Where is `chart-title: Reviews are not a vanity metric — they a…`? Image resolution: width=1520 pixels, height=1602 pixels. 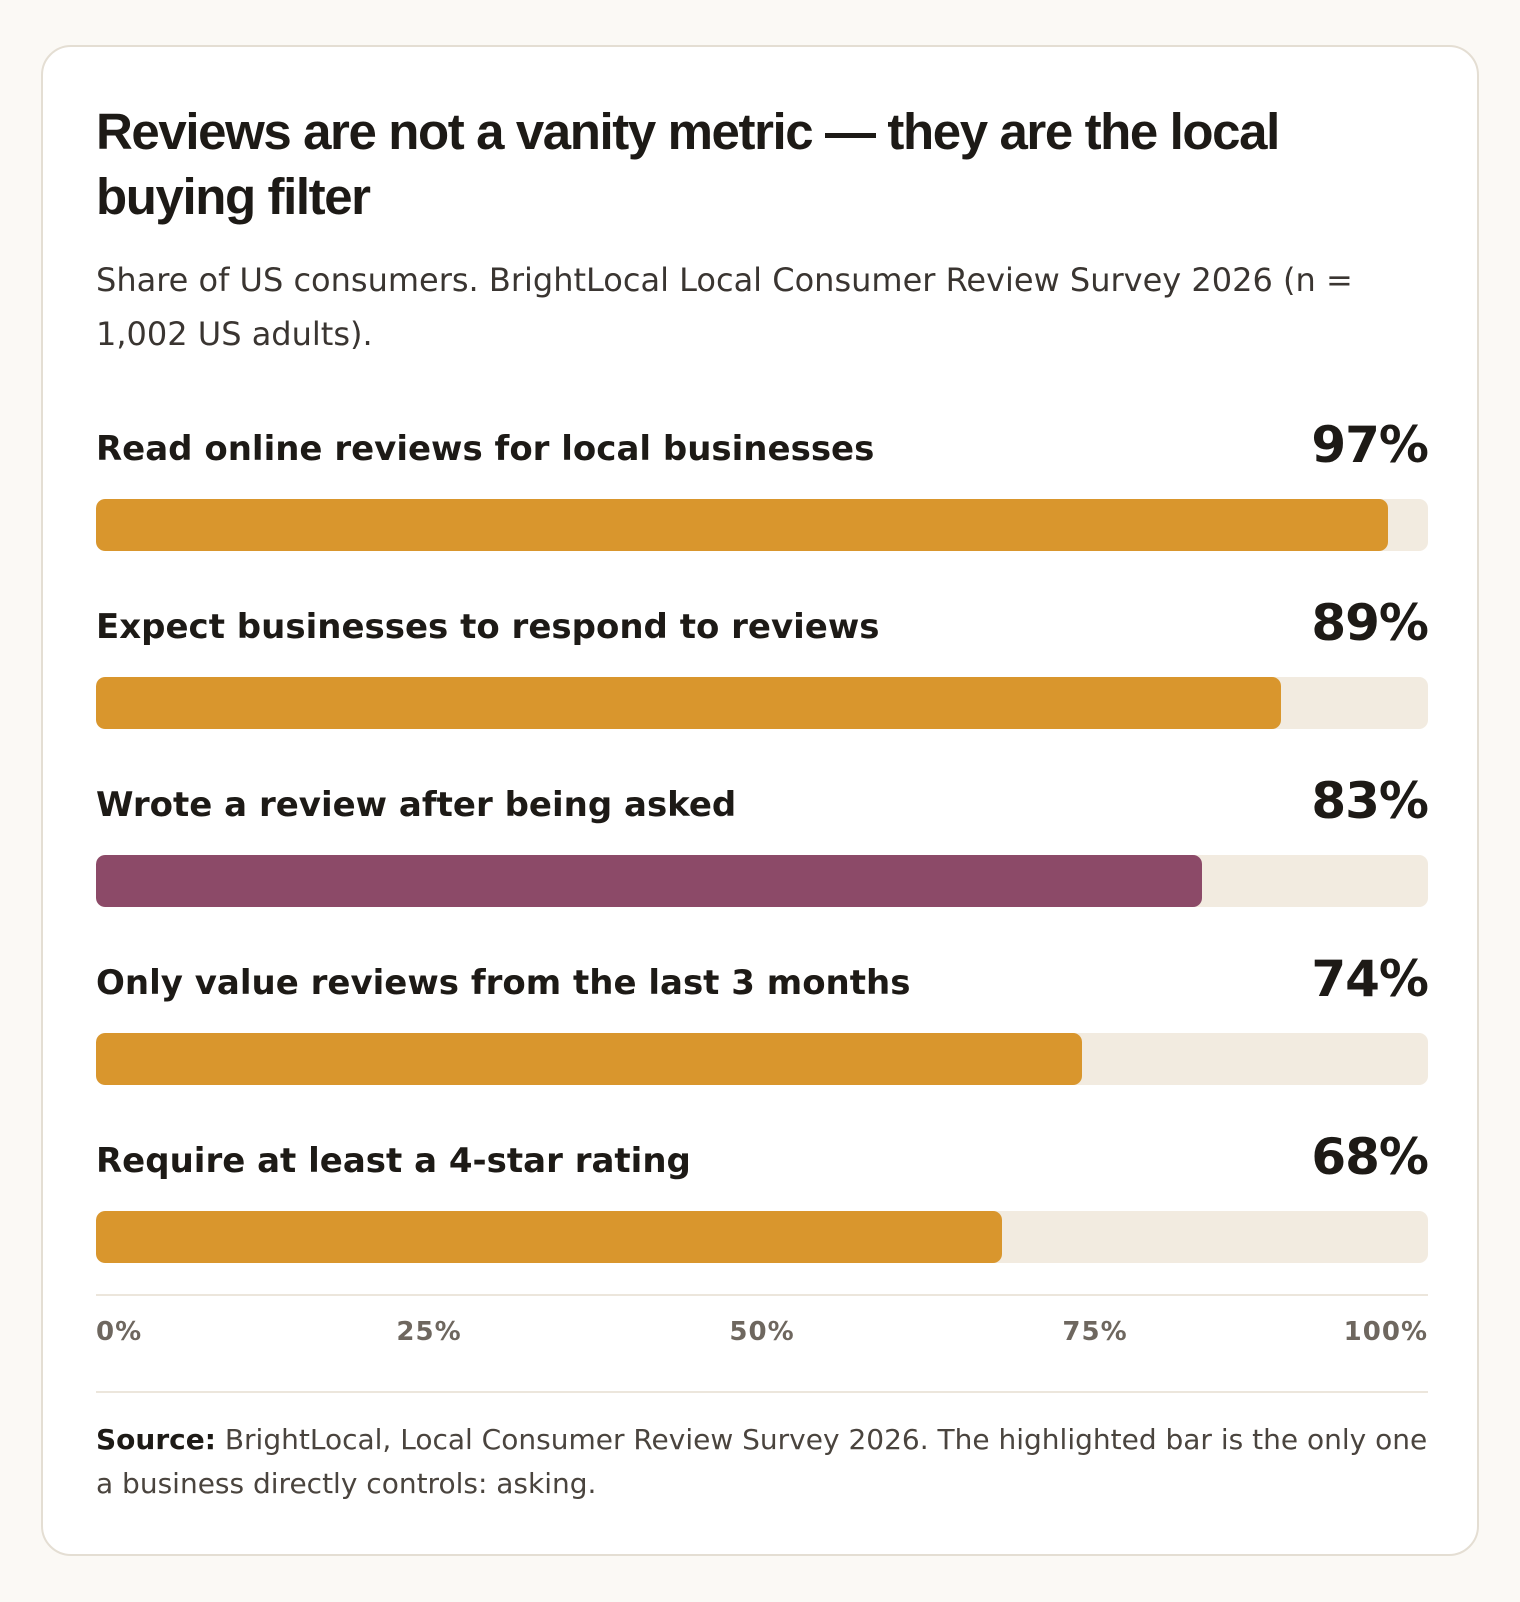 chart-title: Reviews are not a vanity metric — they a… is located at coordinates (688, 164).